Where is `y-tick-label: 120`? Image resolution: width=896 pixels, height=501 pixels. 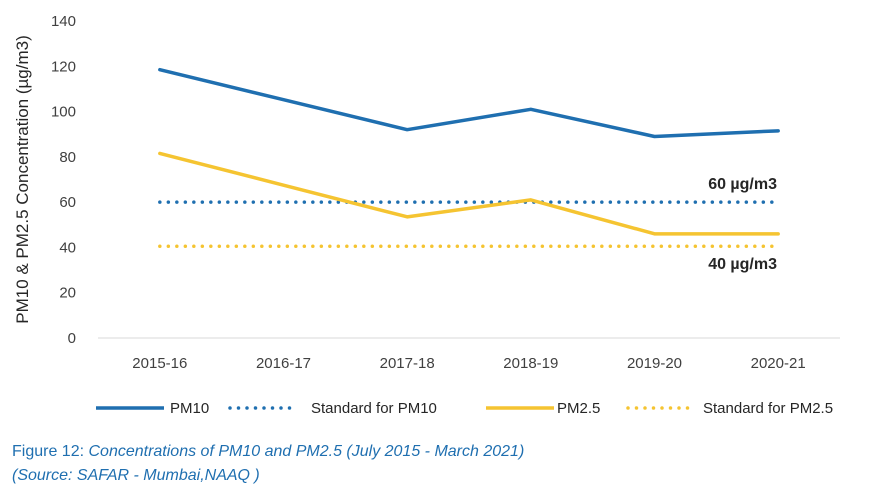
y-tick-label: 120 is located at coordinates (63, 66).